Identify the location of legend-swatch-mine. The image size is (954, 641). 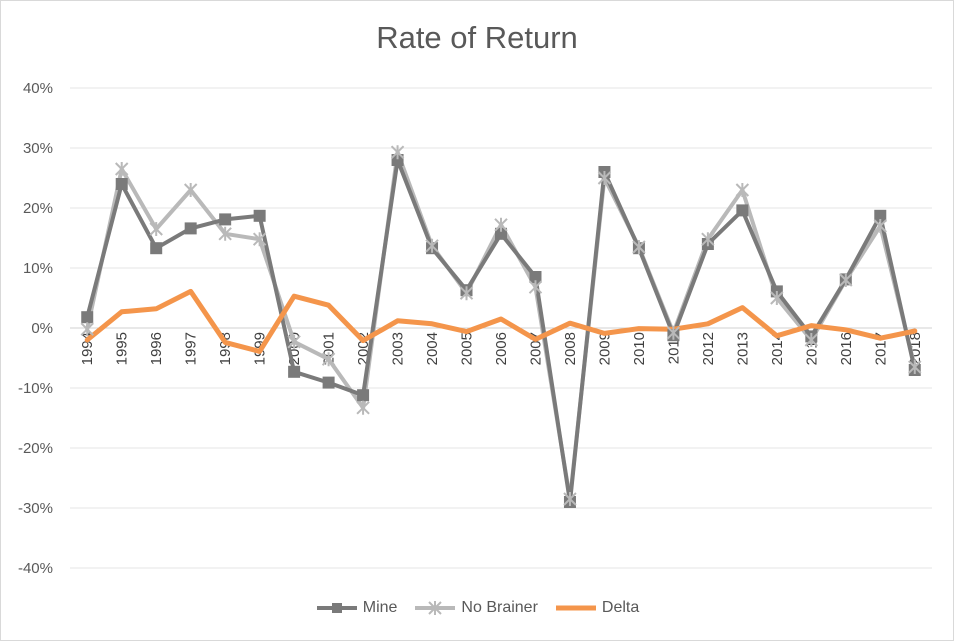
(336, 608).